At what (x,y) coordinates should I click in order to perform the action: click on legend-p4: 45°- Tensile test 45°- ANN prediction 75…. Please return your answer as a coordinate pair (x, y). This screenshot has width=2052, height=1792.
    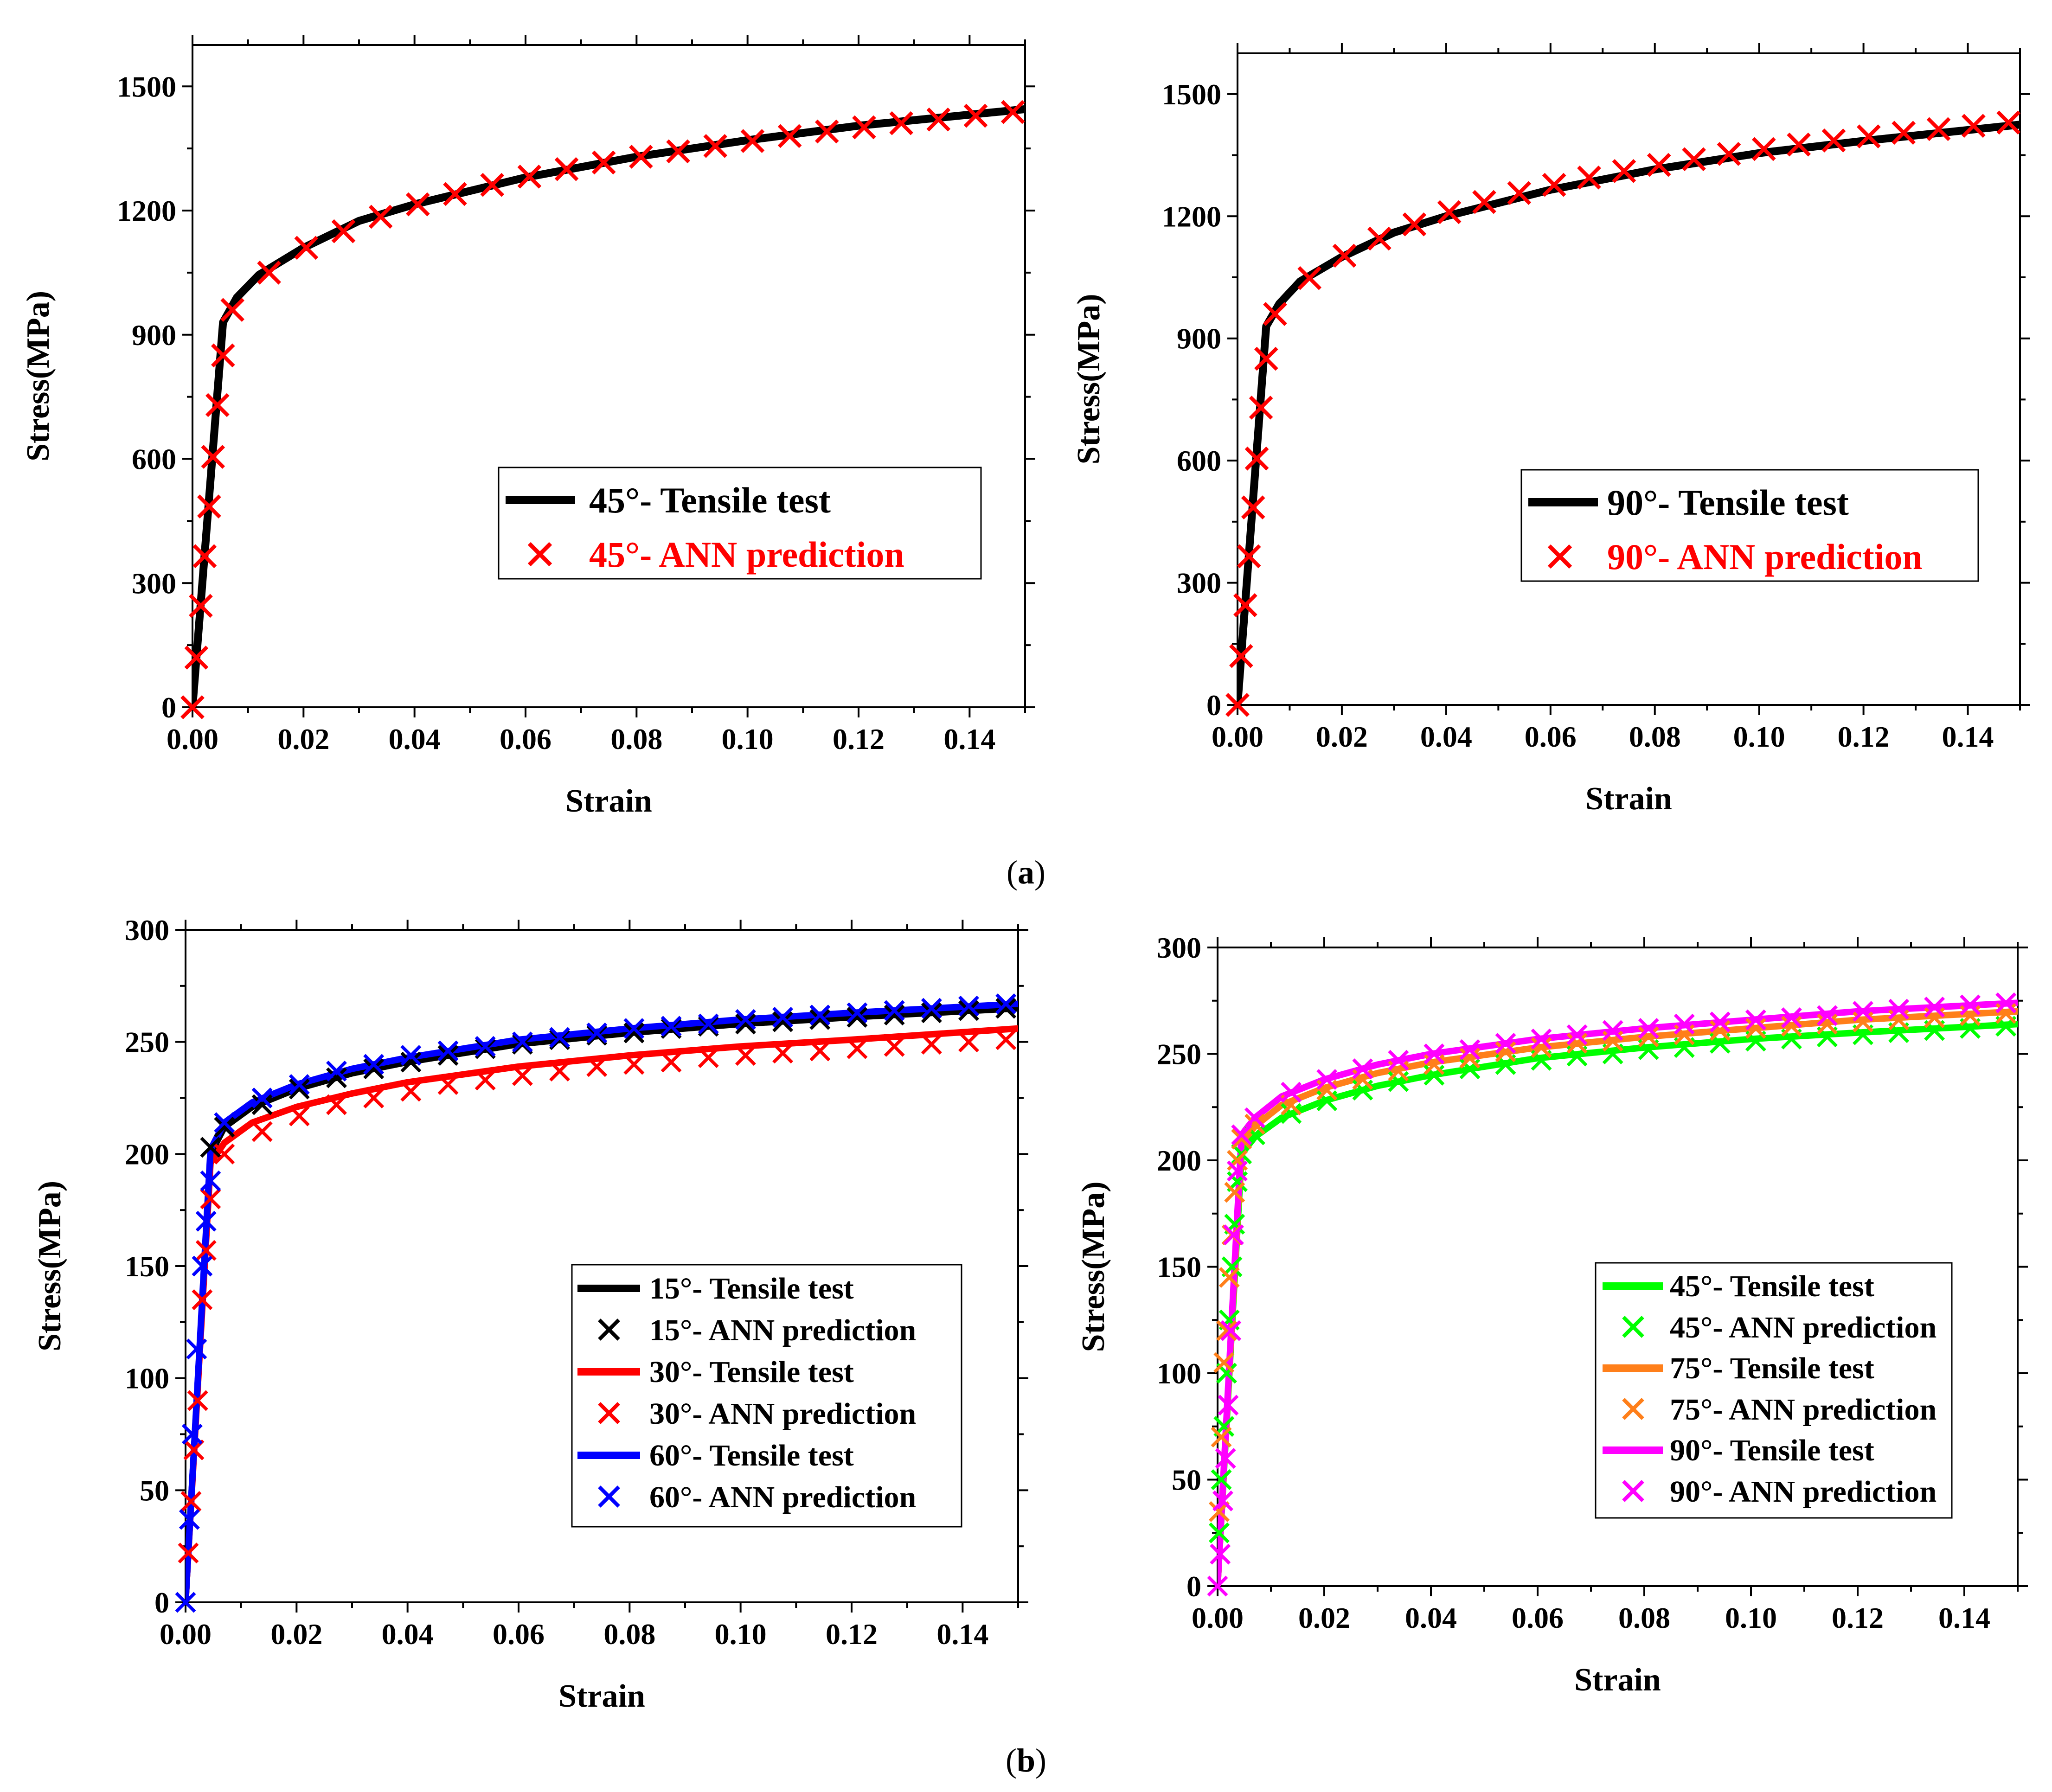
    Looking at the image, I should click on (1774, 1390).